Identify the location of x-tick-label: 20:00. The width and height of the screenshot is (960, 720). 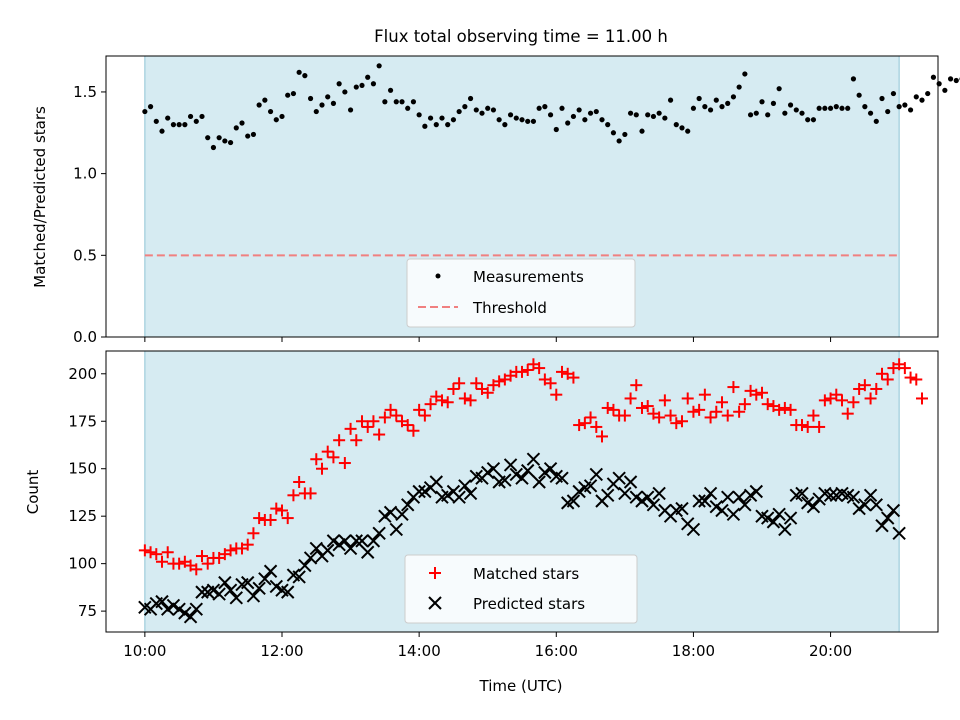
(830, 651).